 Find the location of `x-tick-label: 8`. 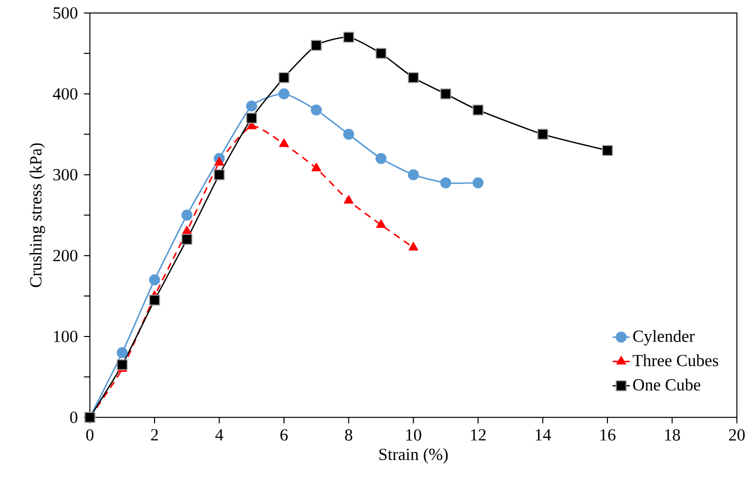

x-tick-label: 8 is located at coordinates (348, 435).